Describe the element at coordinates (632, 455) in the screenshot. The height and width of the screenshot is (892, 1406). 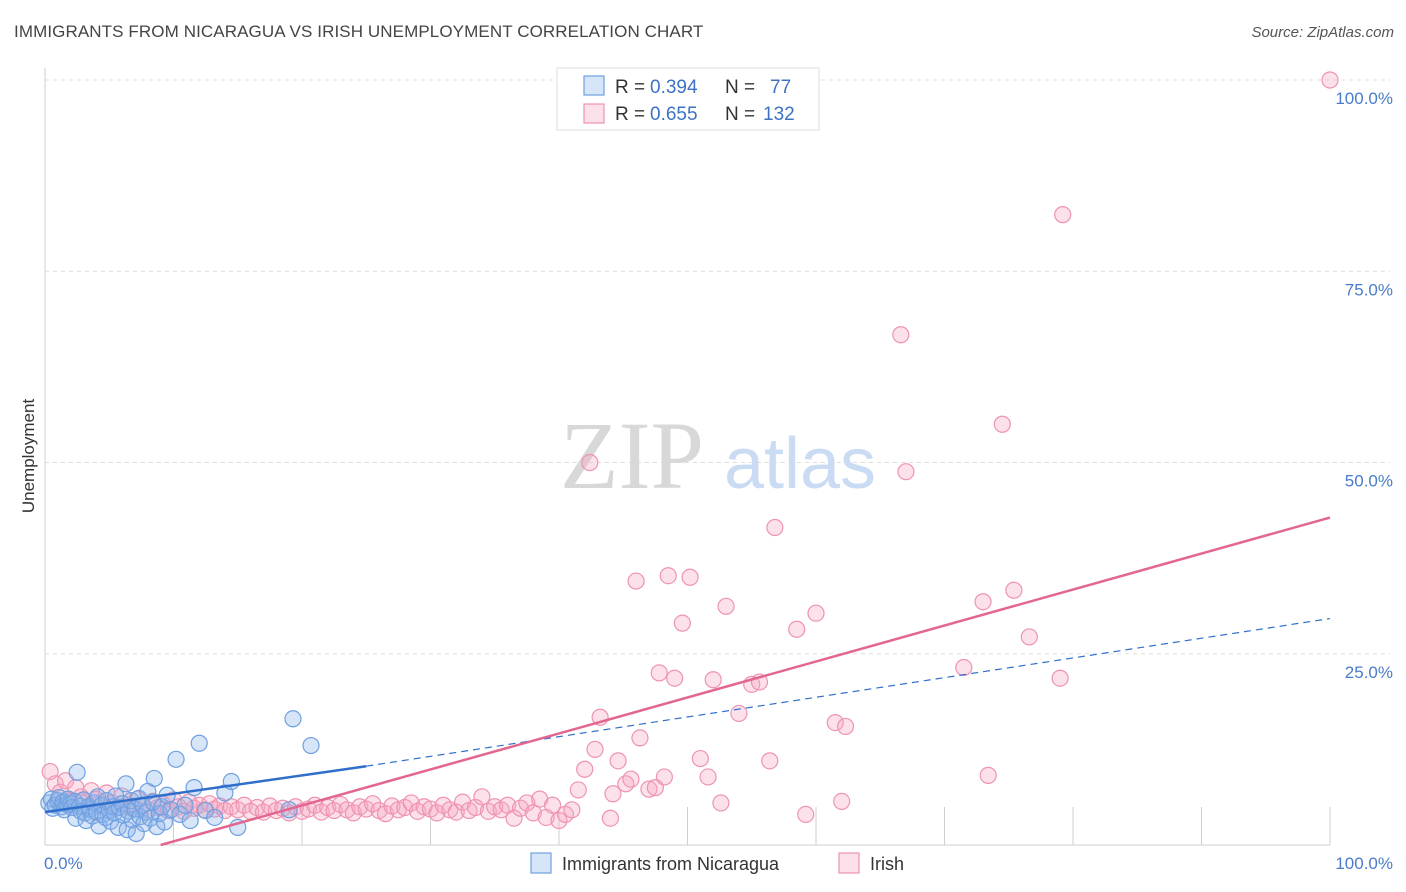
I see `watermark-zip: ZIP` at that location.